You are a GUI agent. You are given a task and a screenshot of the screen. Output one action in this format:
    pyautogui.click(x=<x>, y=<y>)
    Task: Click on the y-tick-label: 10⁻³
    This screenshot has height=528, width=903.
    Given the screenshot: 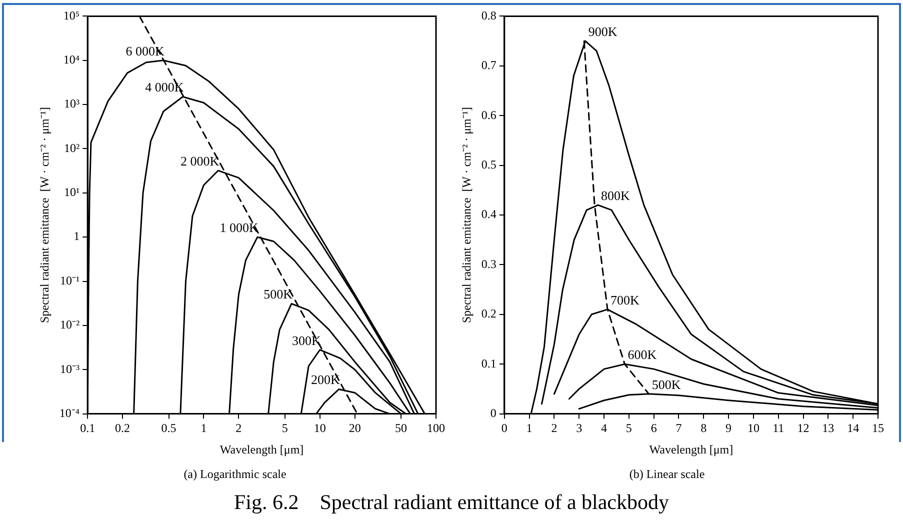 What is the action you would take?
    pyautogui.click(x=70, y=369)
    